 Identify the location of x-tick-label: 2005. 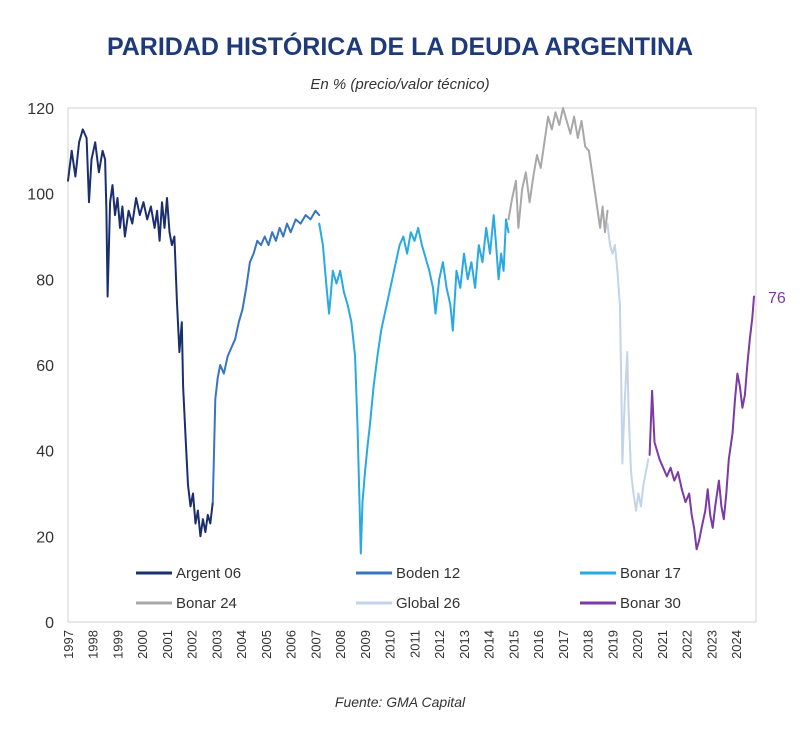
(266, 644).